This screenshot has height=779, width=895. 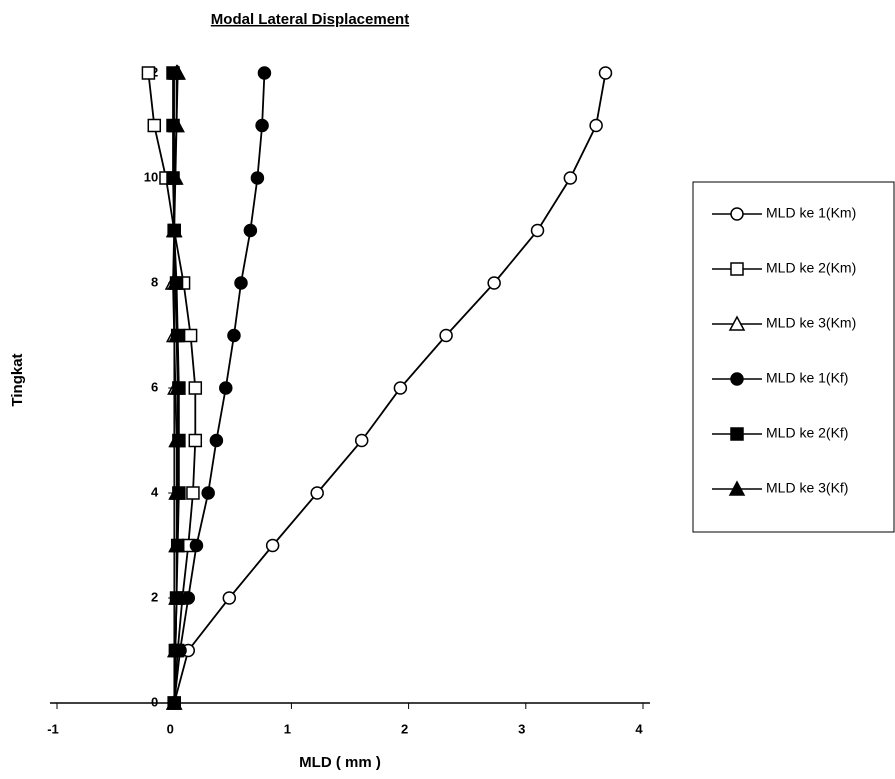 What do you see at coordinates (807, 378) in the screenshot?
I see `legend-label: MLD ke 1(Kf)` at bounding box center [807, 378].